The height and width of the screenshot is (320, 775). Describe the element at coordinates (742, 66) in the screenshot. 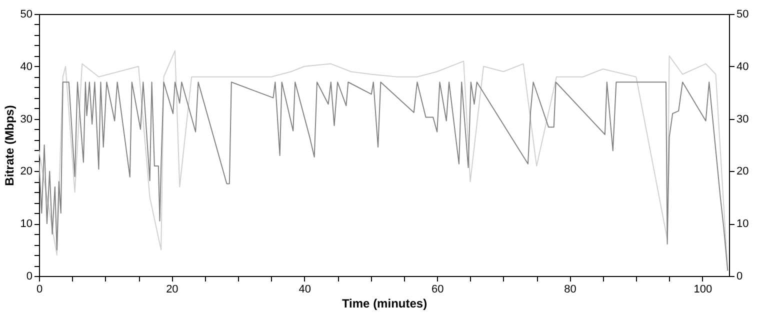

I see `y2-tick-label: 40` at that location.